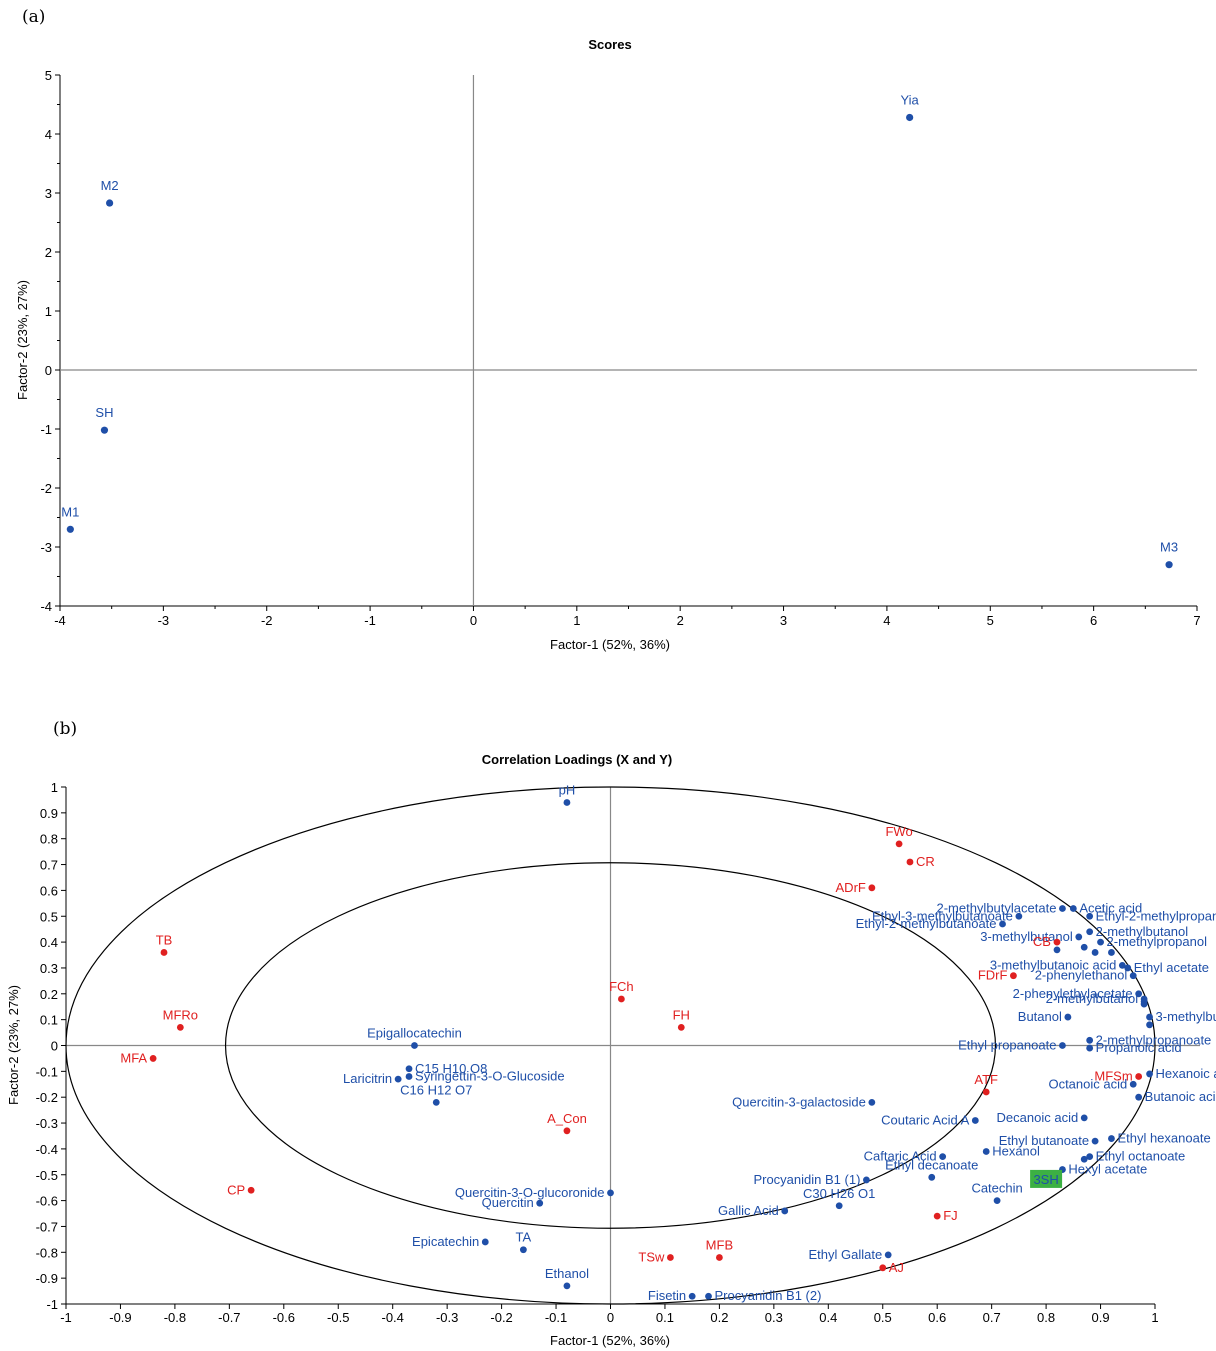 This screenshot has height=1351, width=1216. Describe the element at coordinates (925, 861) in the screenshot. I see `loading-label-cr: CR` at that location.